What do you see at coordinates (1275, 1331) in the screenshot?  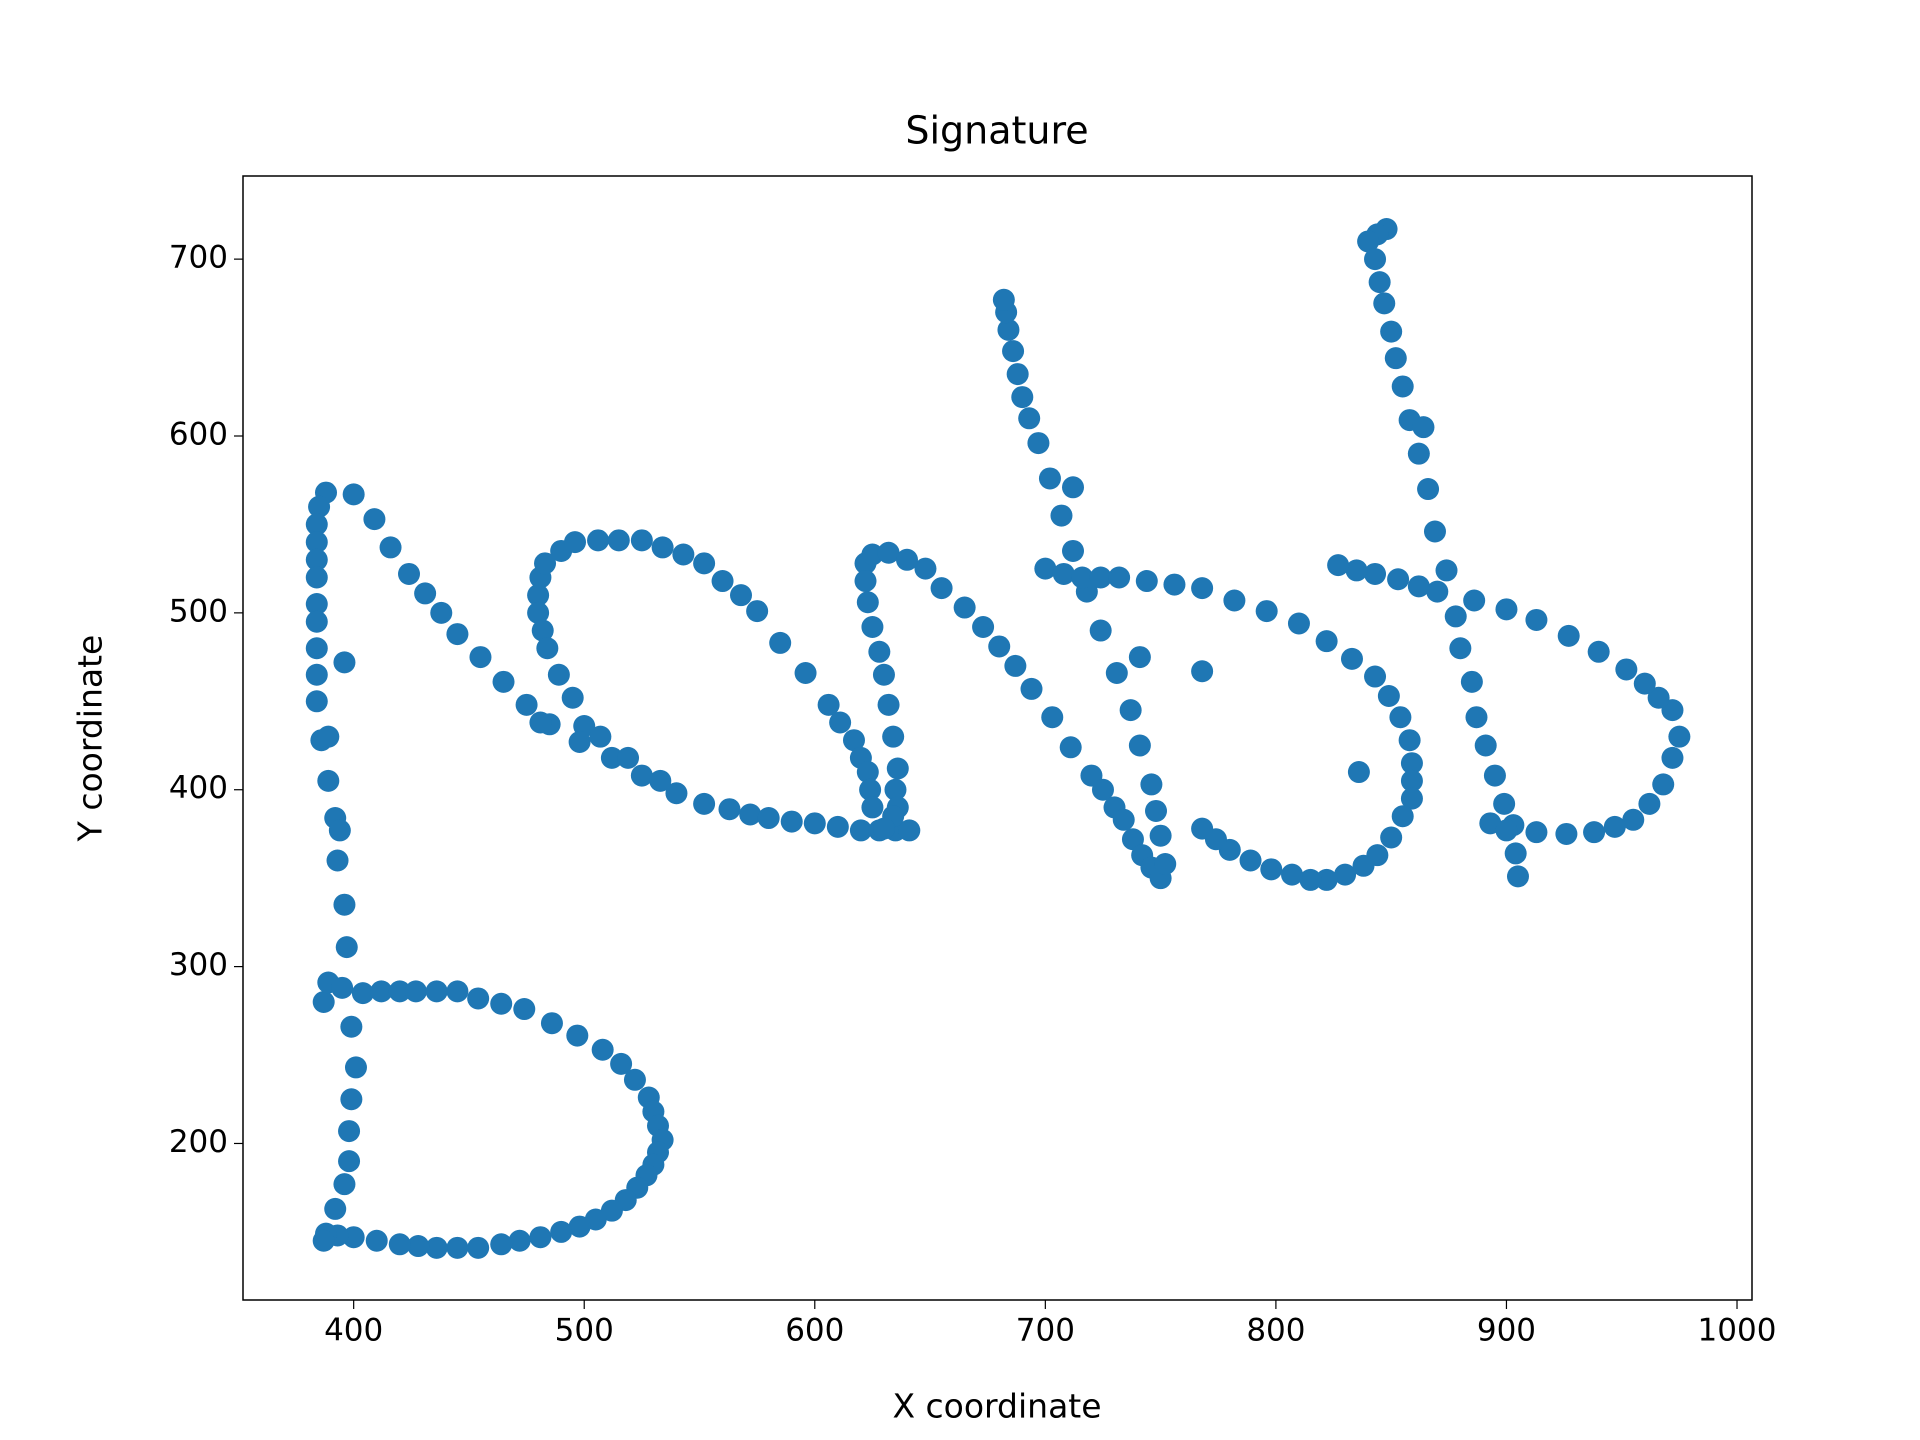 I see `x-tick-label: 800` at bounding box center [1275, 1331].